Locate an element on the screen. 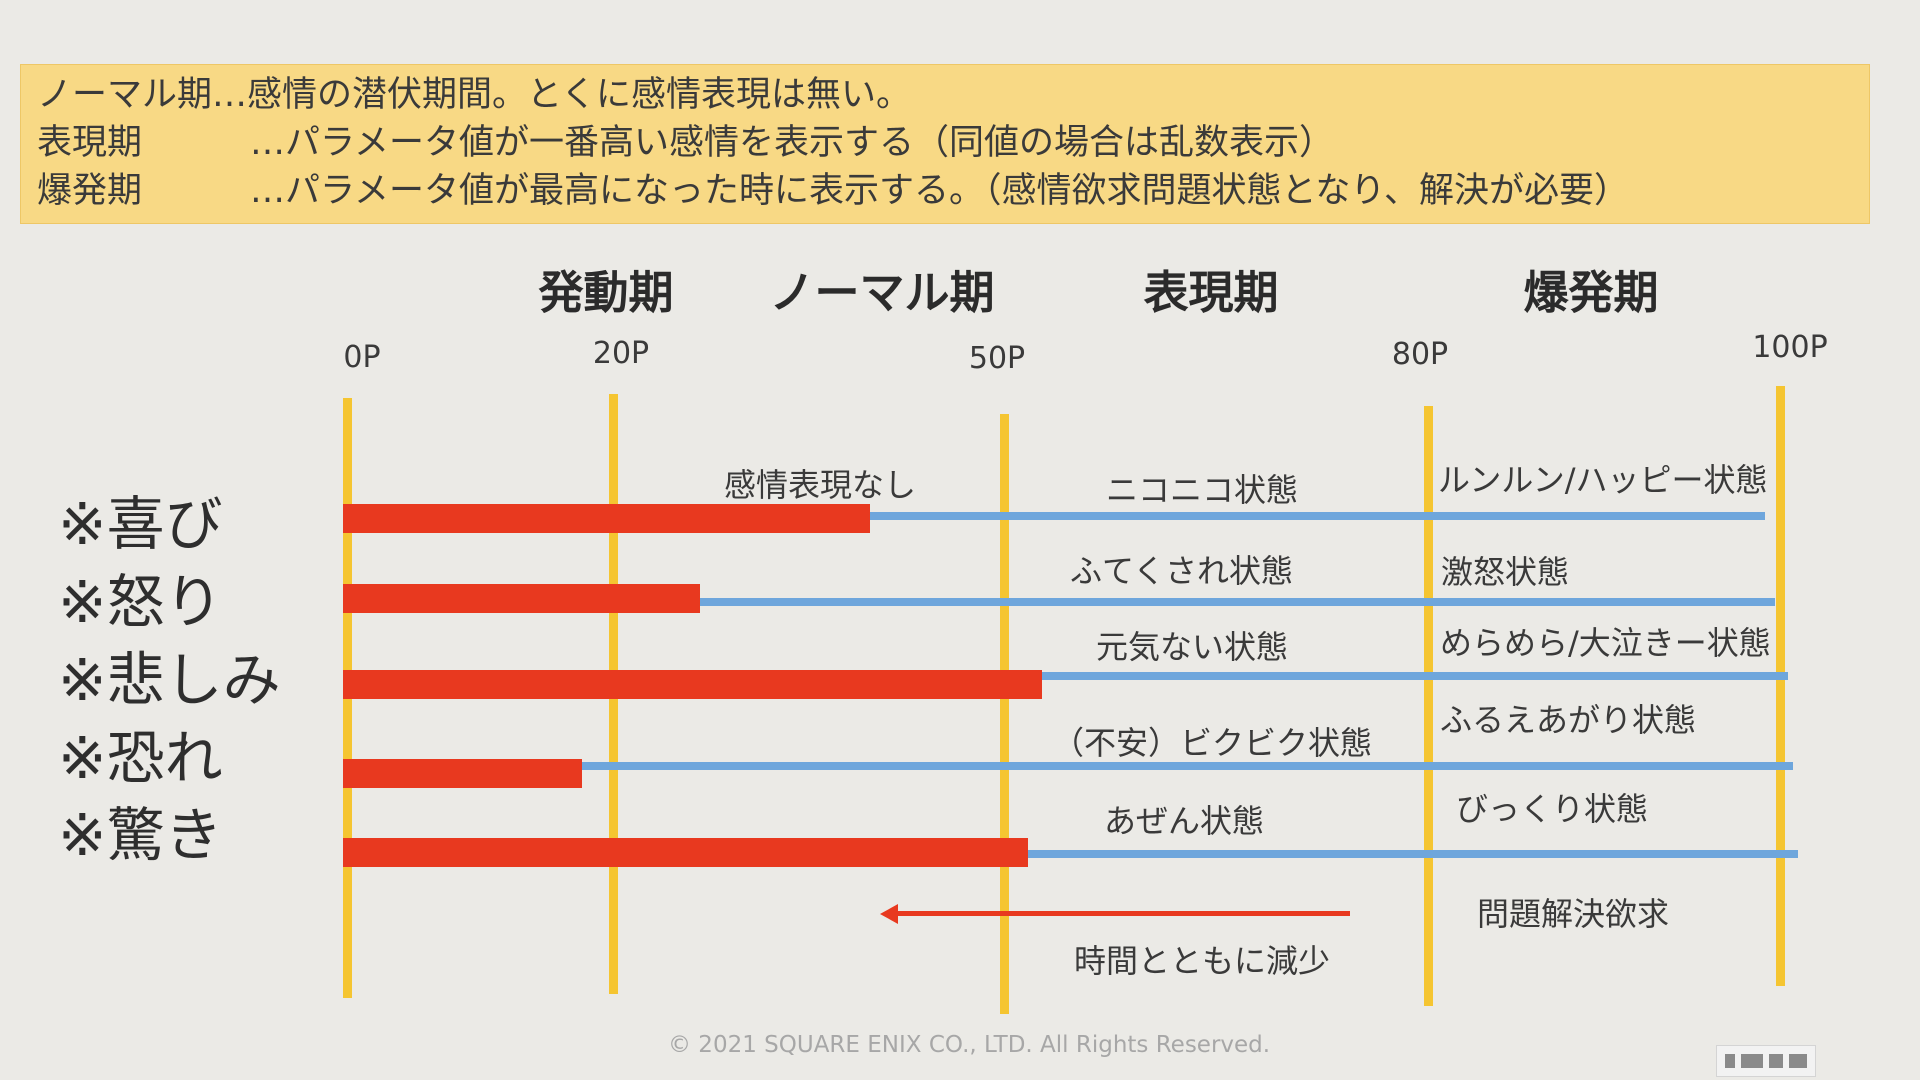  track-surprise is located at coordinates (1070, 854).